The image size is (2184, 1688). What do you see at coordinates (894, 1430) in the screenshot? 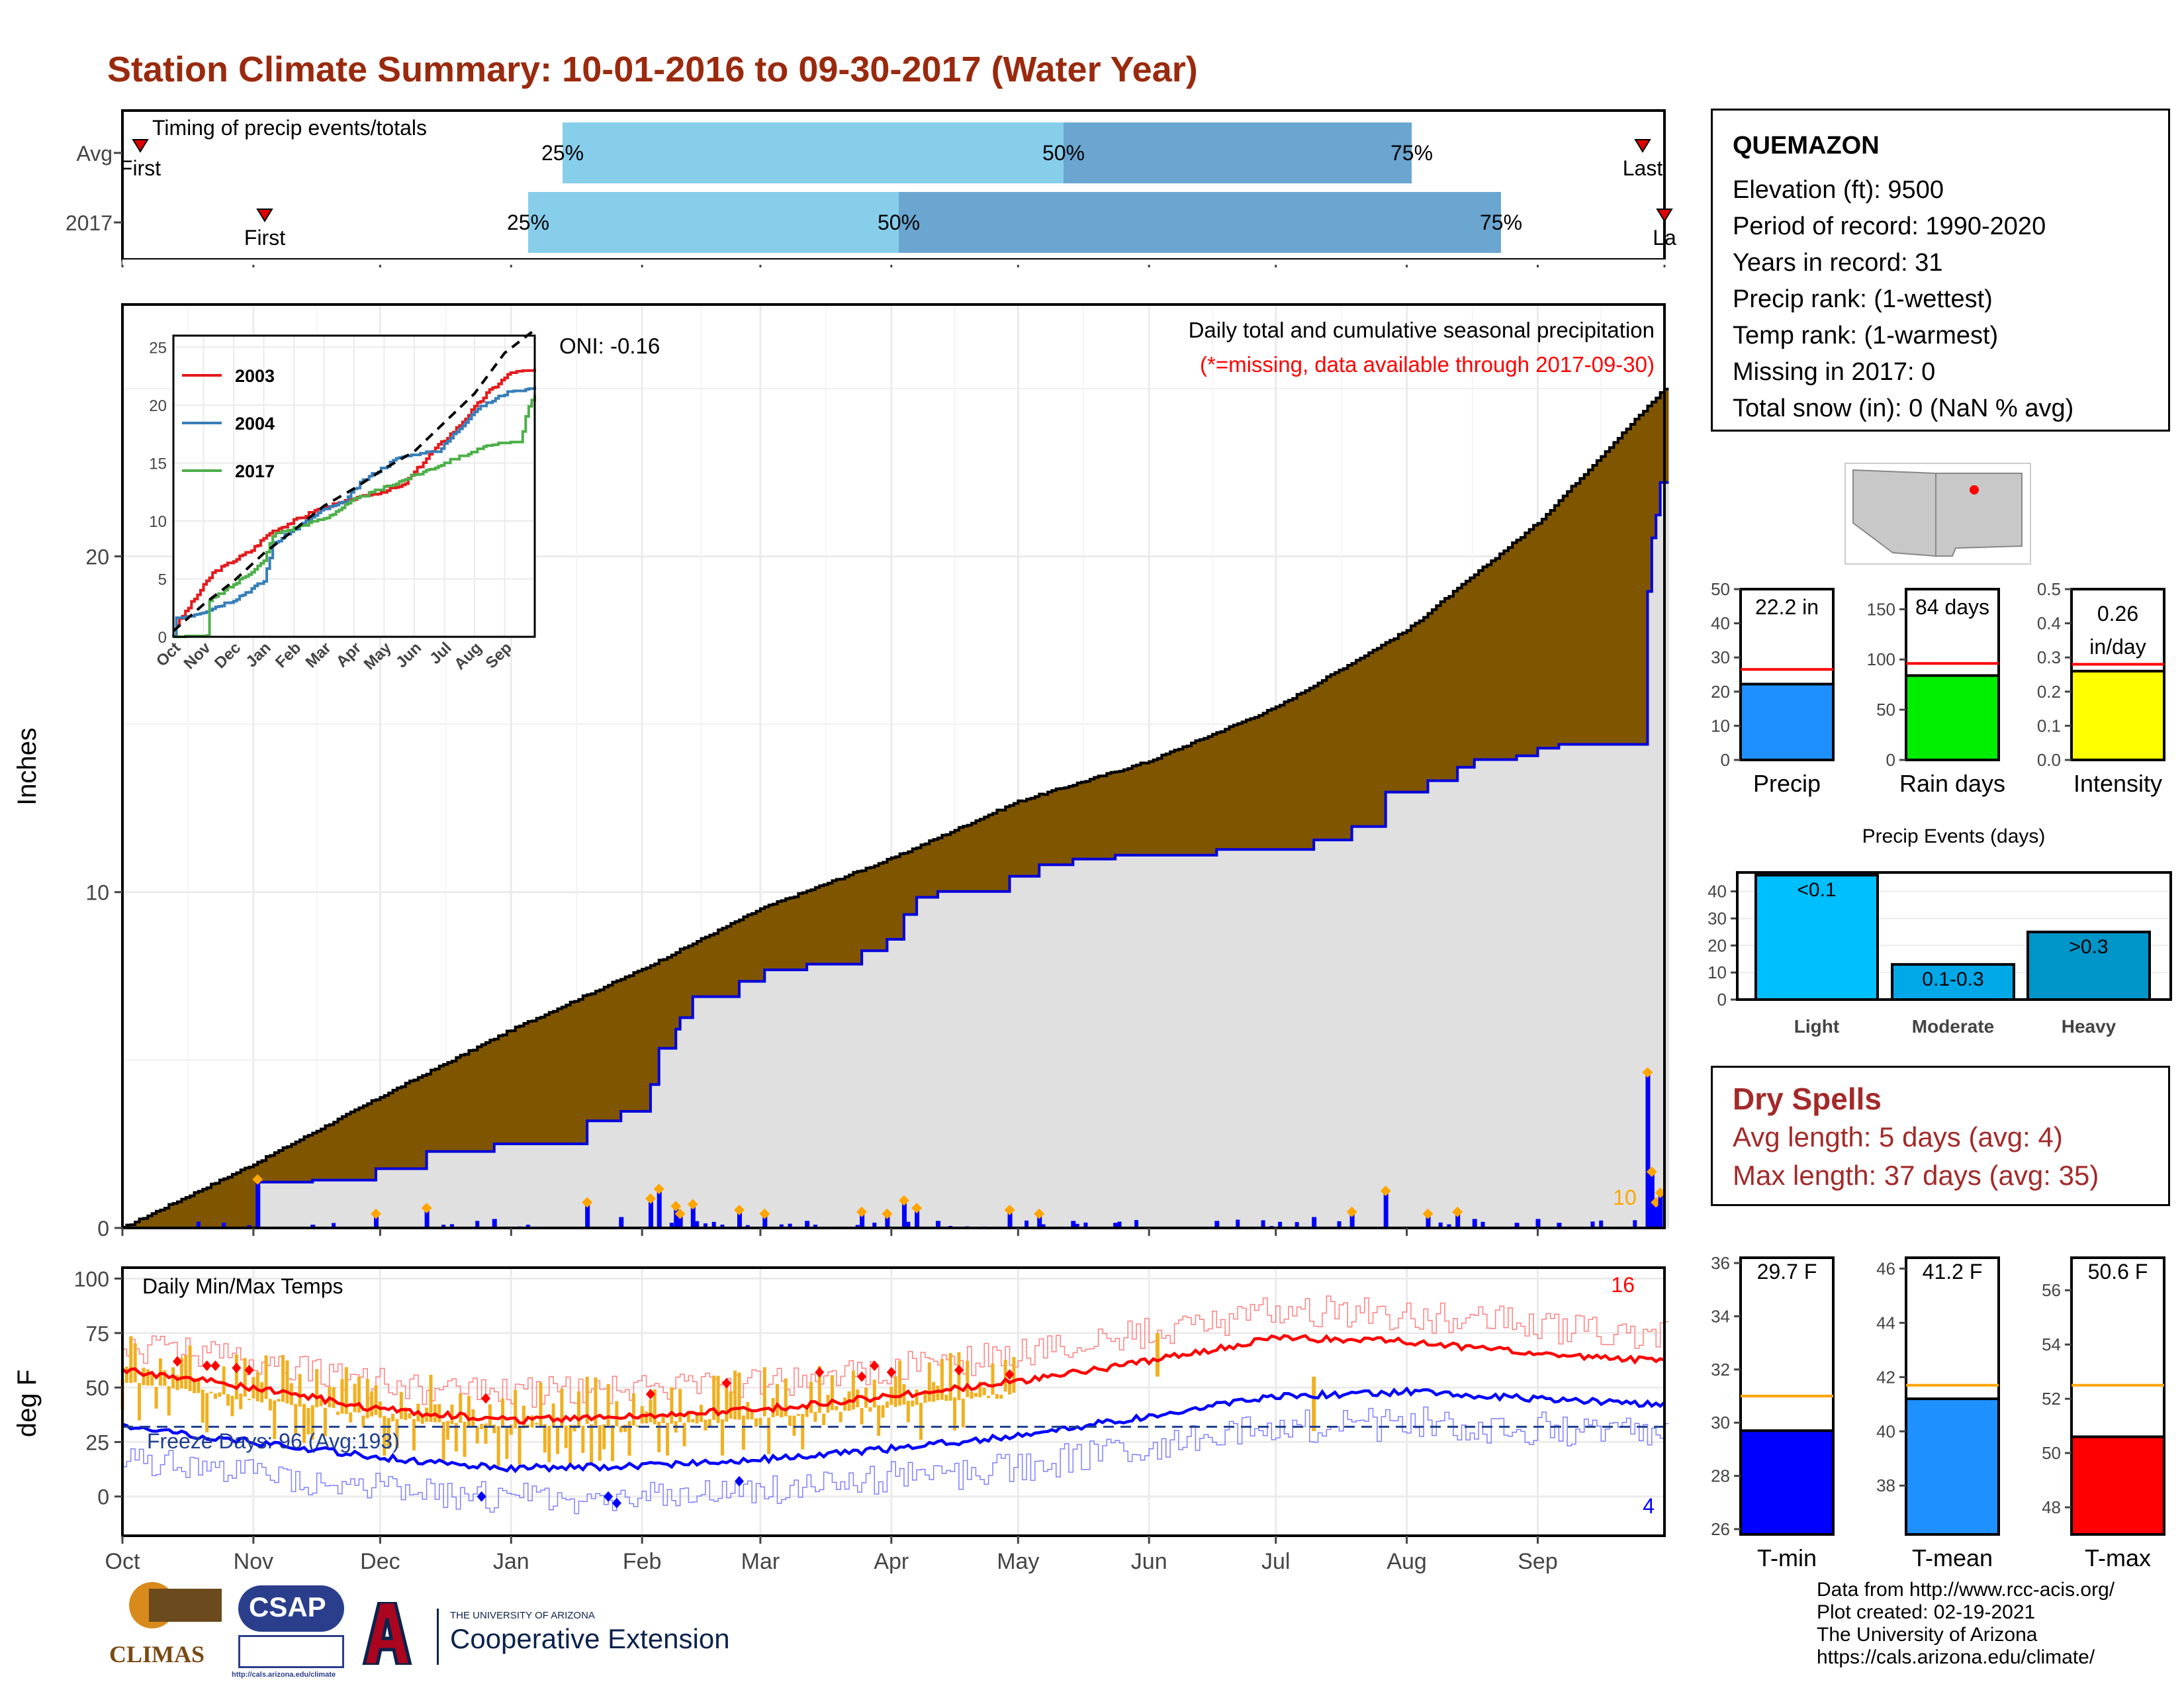
I see `avg-min-temp-line` at bounding box center [894, 1430].